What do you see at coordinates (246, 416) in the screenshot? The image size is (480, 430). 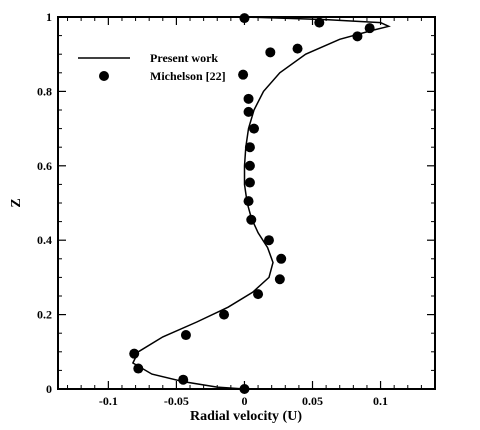 I see `x-axis-label: Radial velocity (U)` at bounding box center [246, 416].